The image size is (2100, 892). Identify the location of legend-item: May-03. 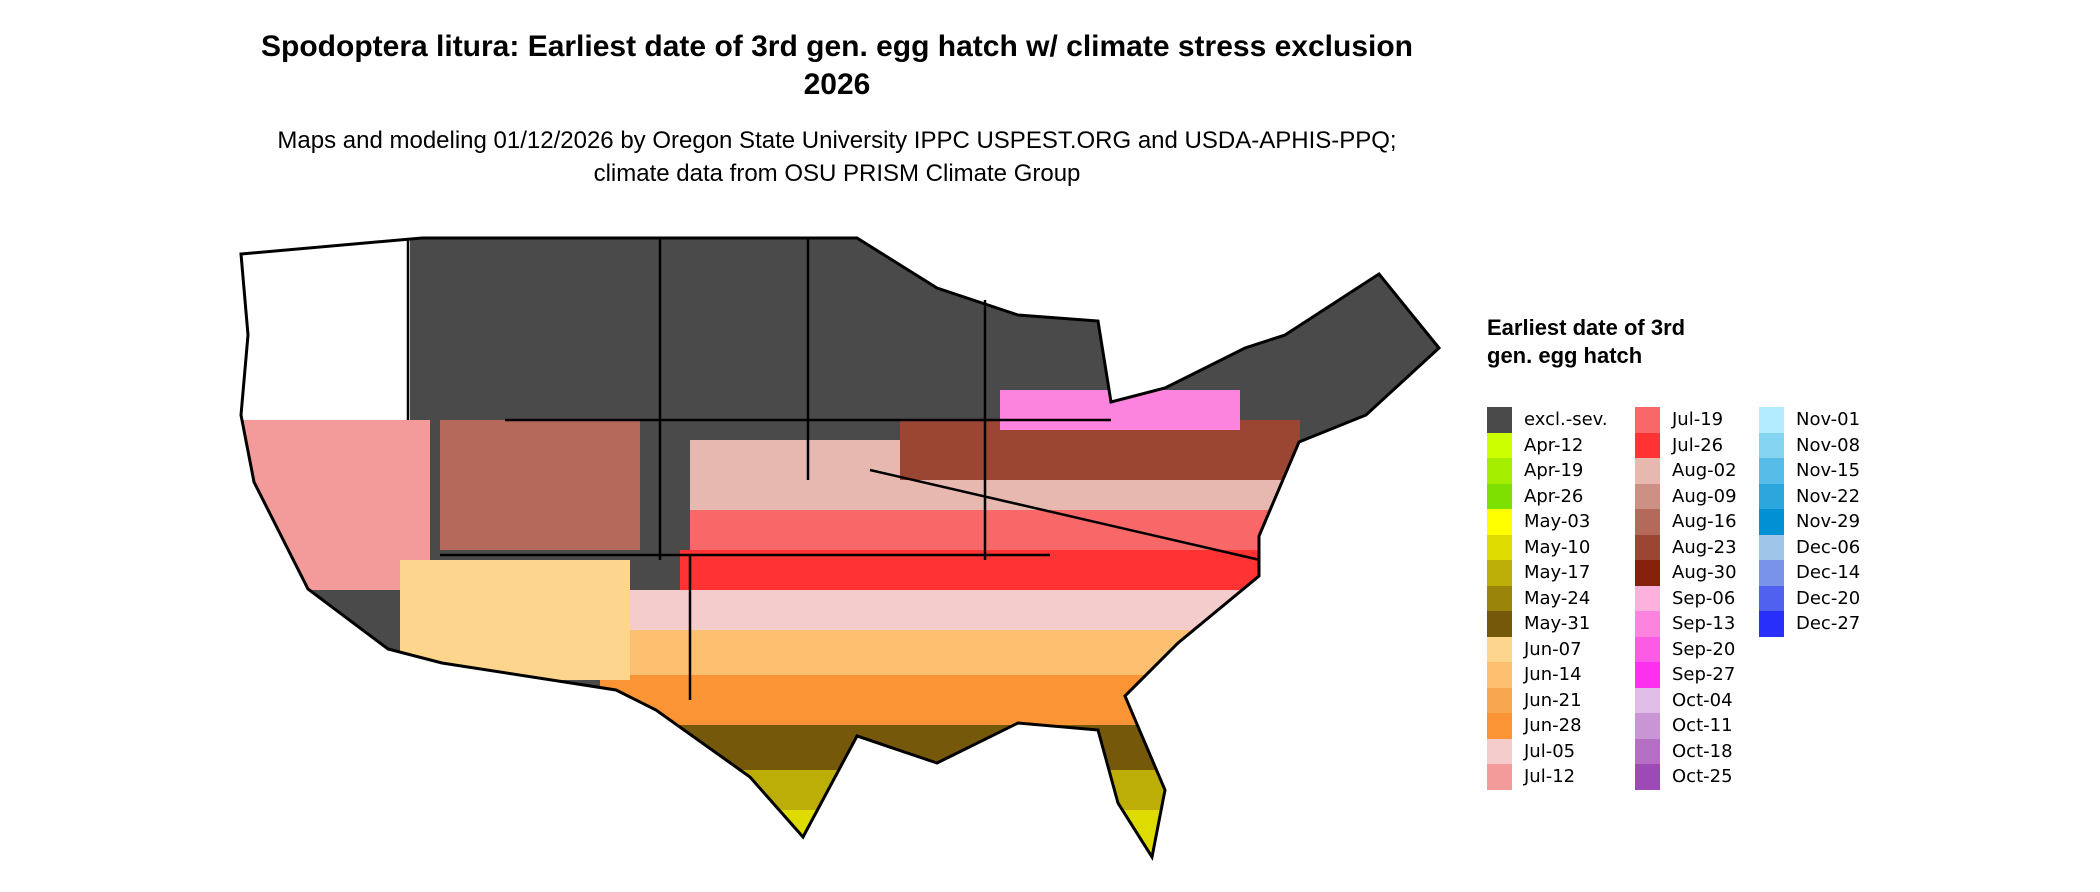
(1547, 522).